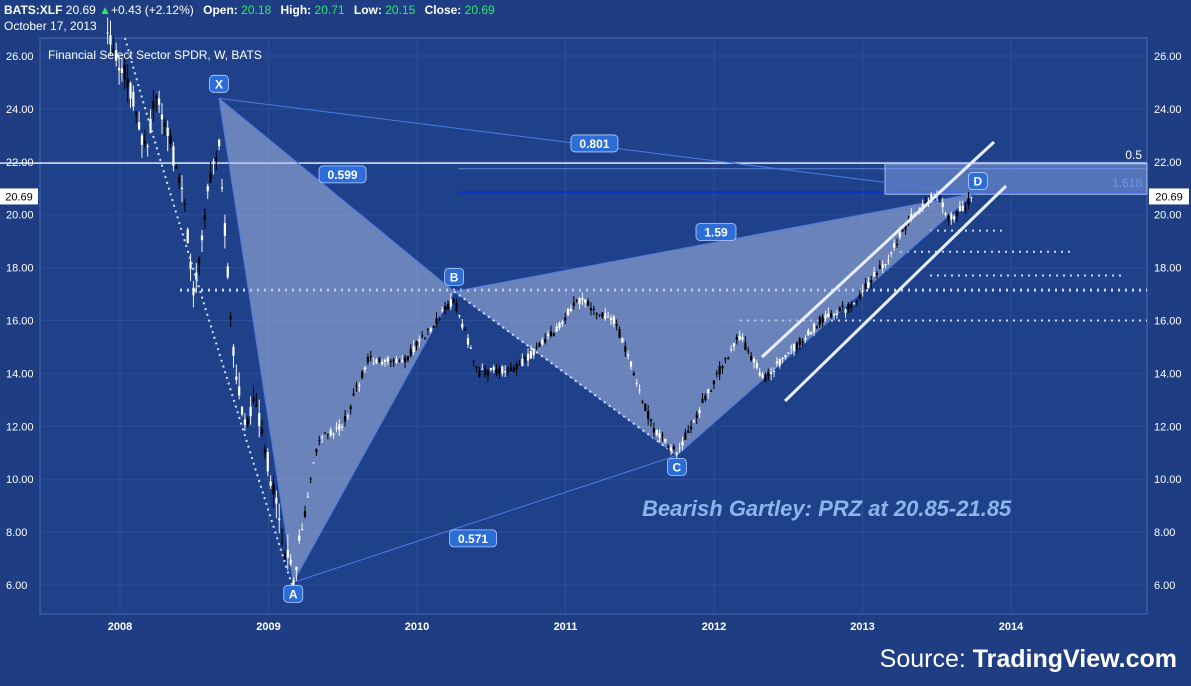 This screenshot has height=686, width=1191. I want to click on y-tick-label-right: 18.00, so click(1168, 269).